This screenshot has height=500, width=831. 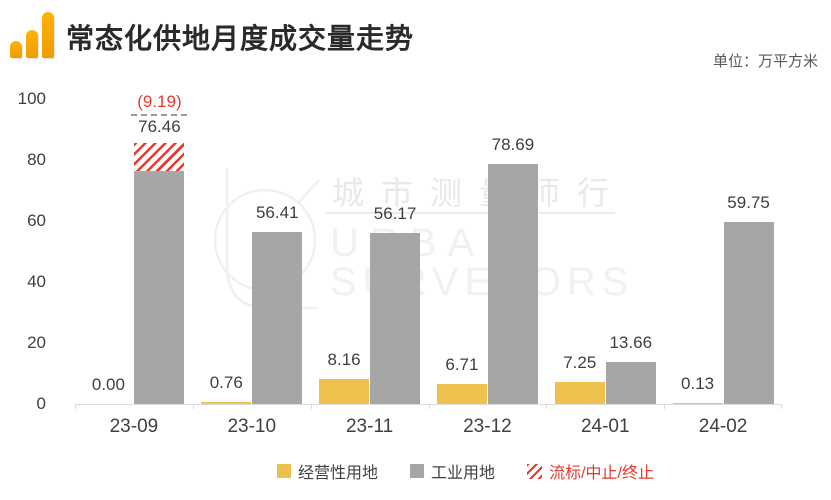 I want to click on bar-industrial-value-label: 56.41, so click(x=277, y=212).